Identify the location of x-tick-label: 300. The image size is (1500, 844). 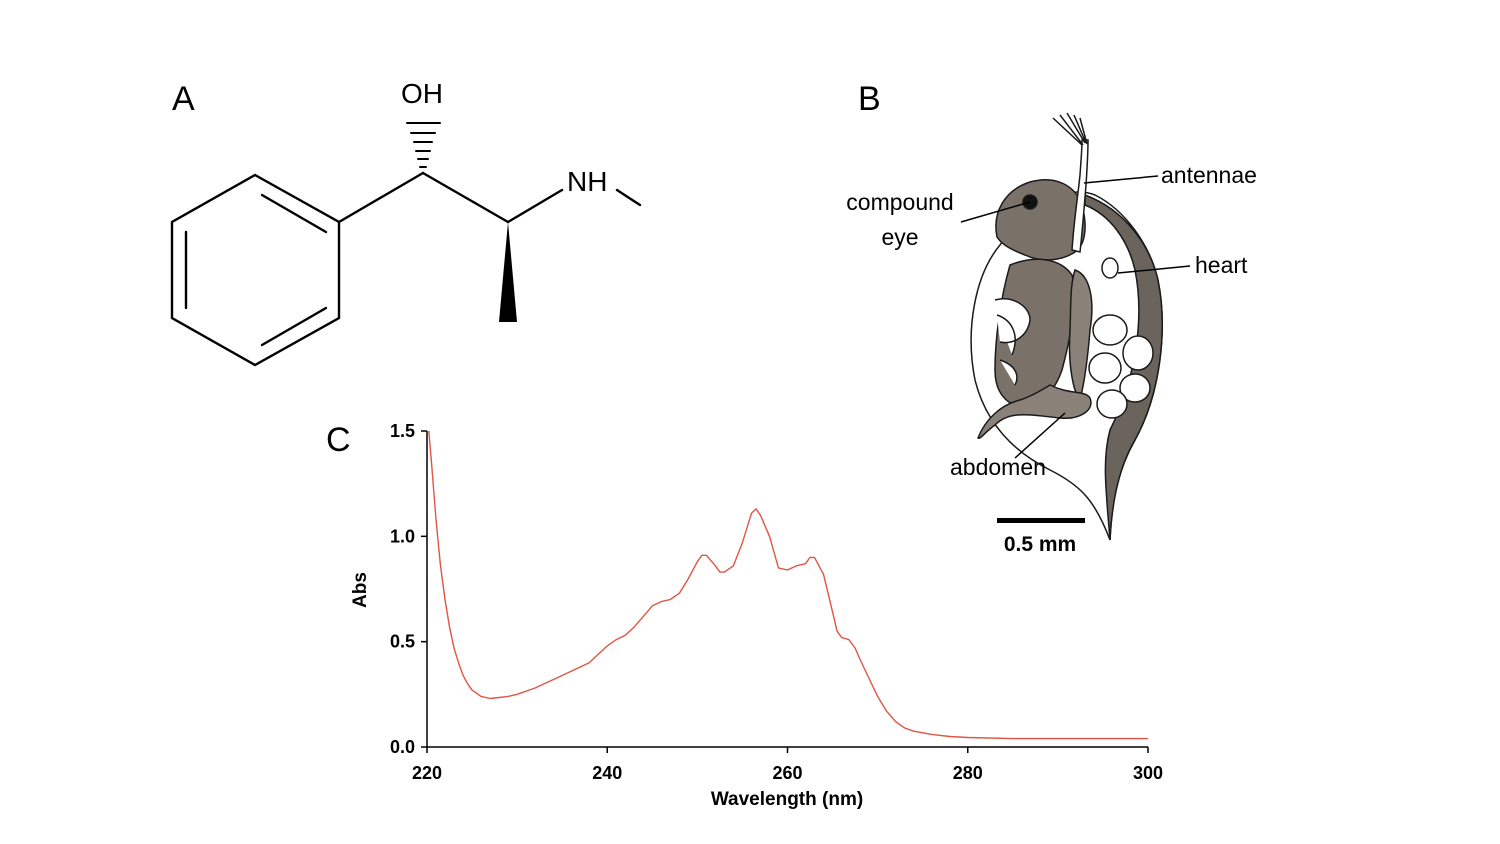
(1148, 773).